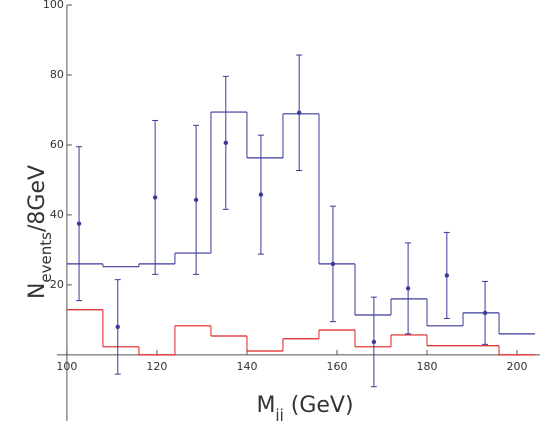 The width and height of the screenshot is (545, 421). I want to click on x-axis-label: Mjj (GeV), so click(304, 407).